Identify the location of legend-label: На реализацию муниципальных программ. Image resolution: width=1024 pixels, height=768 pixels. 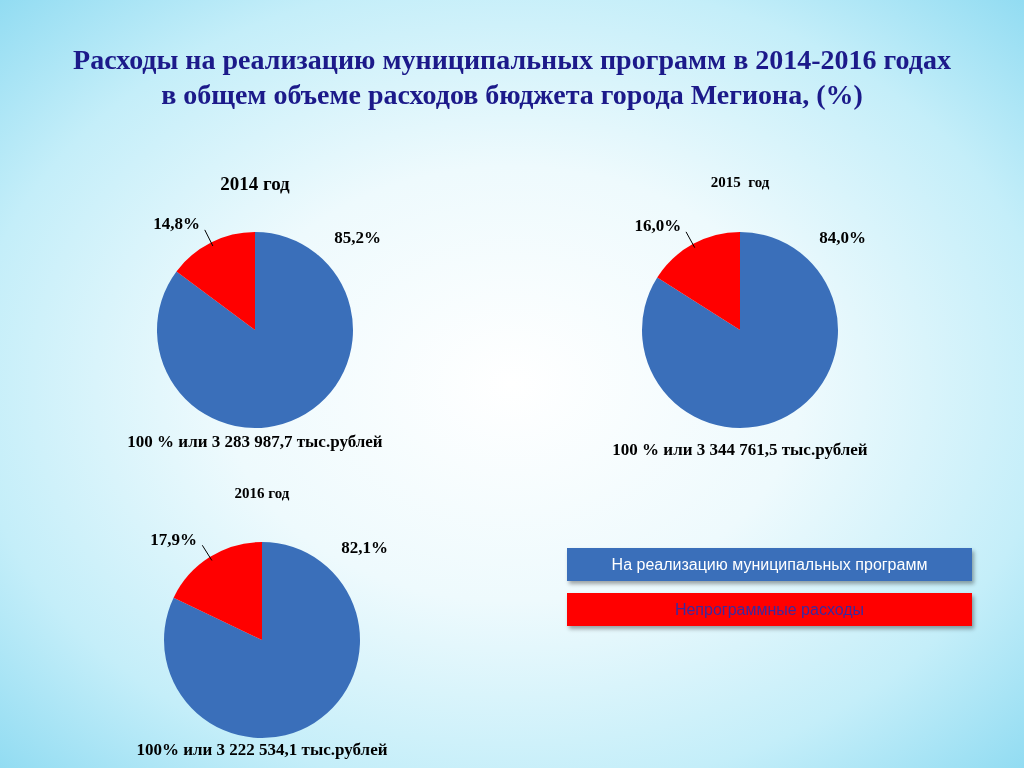
(769, 565).